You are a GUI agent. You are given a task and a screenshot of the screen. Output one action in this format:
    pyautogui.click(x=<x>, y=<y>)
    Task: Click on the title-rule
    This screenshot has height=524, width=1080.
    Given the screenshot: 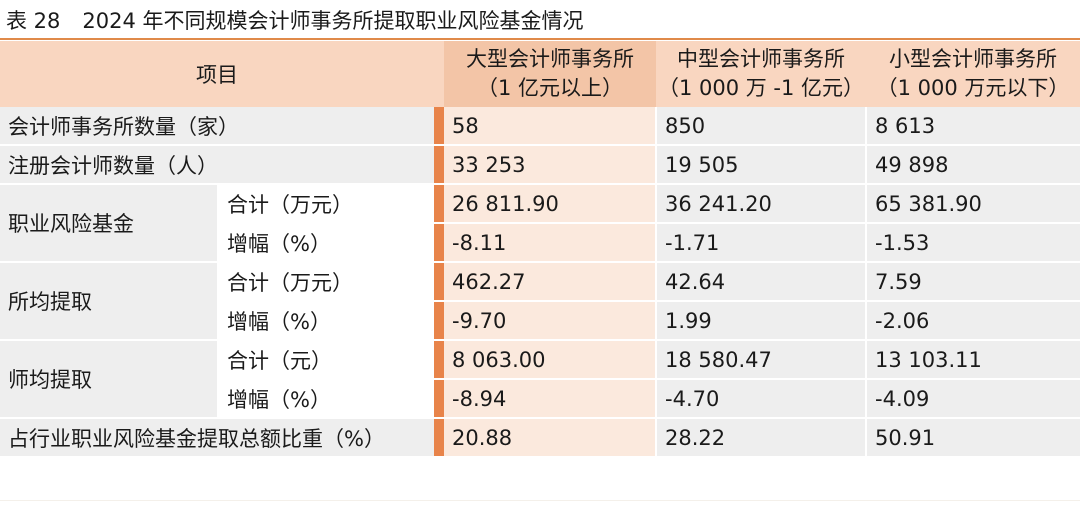 What is the action you would take?
    pyautogui.click(x=540, y=39)
    